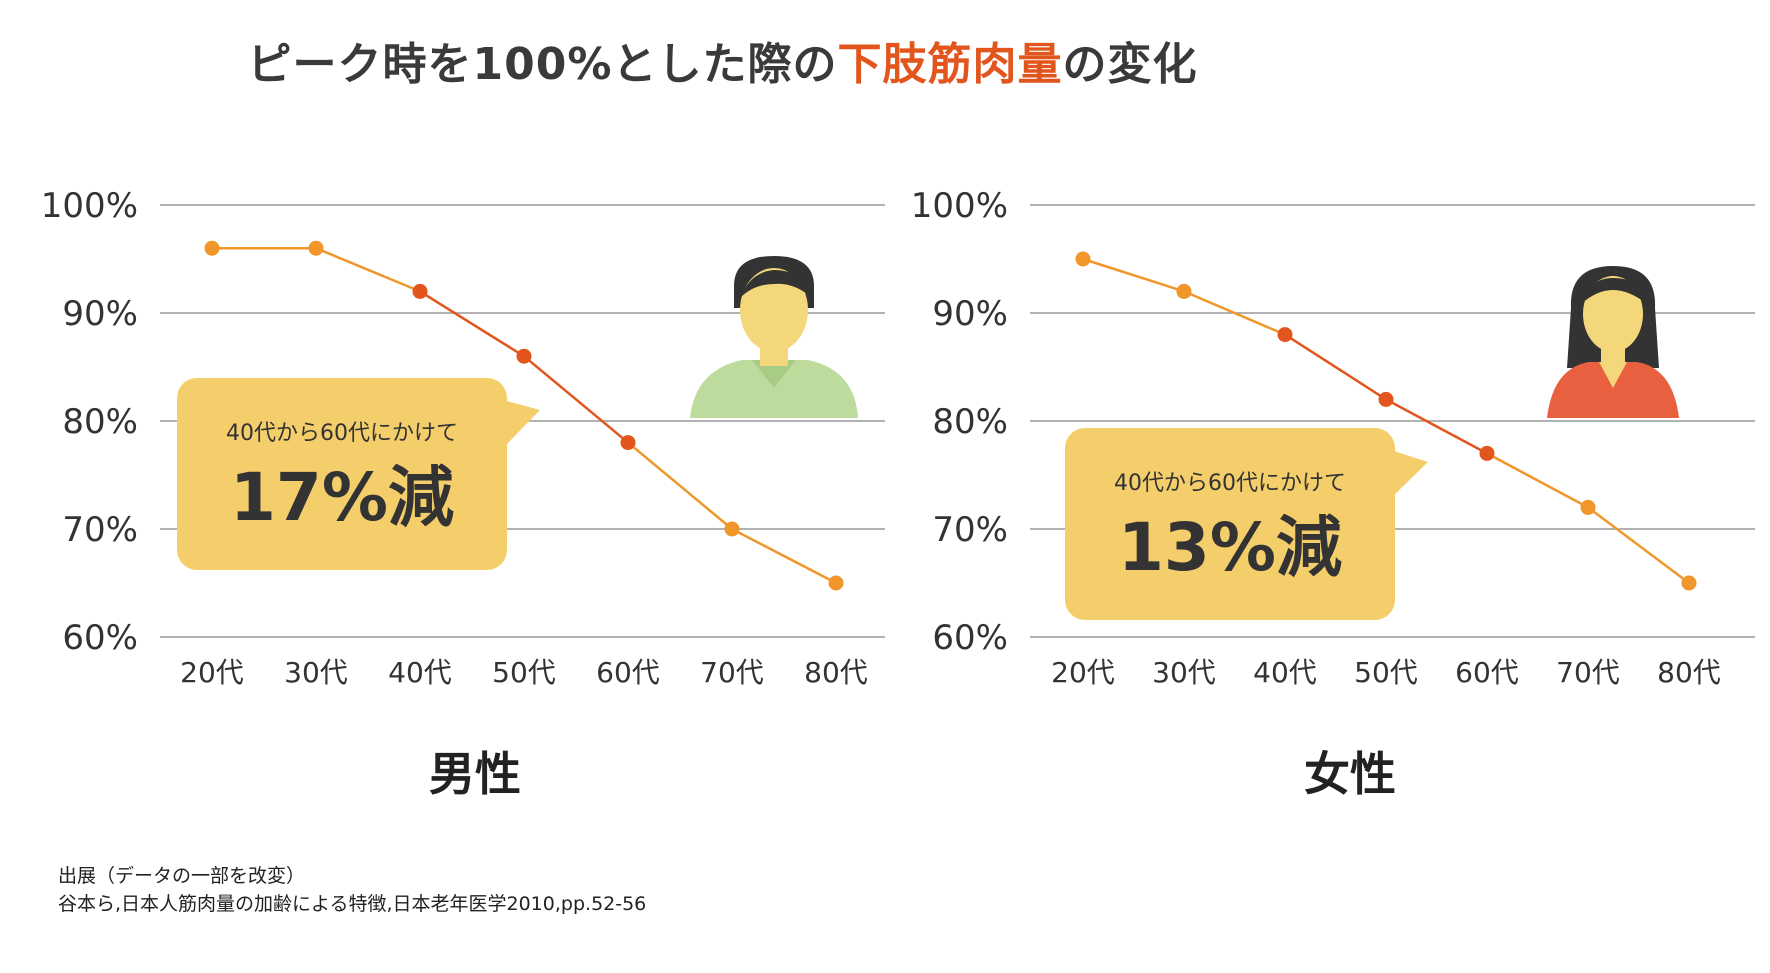 Image resolution: width=1770 pixels, height=973 pixels. What do you see at coordinates (352, 904) in the screenshot?
I see `source-line-2: 谷本ら,日本人筋肉量の加齢による特徴,日本老年医学2010,pp.52-56` at bounding box center [352, 904].